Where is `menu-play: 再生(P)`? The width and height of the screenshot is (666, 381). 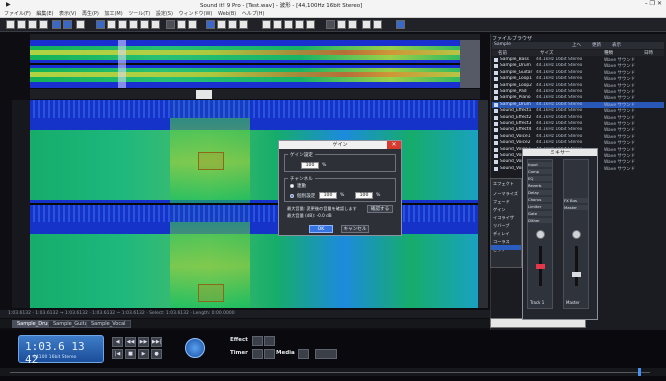
menu-play: 再生(P) is located at coordinates (90, 14).